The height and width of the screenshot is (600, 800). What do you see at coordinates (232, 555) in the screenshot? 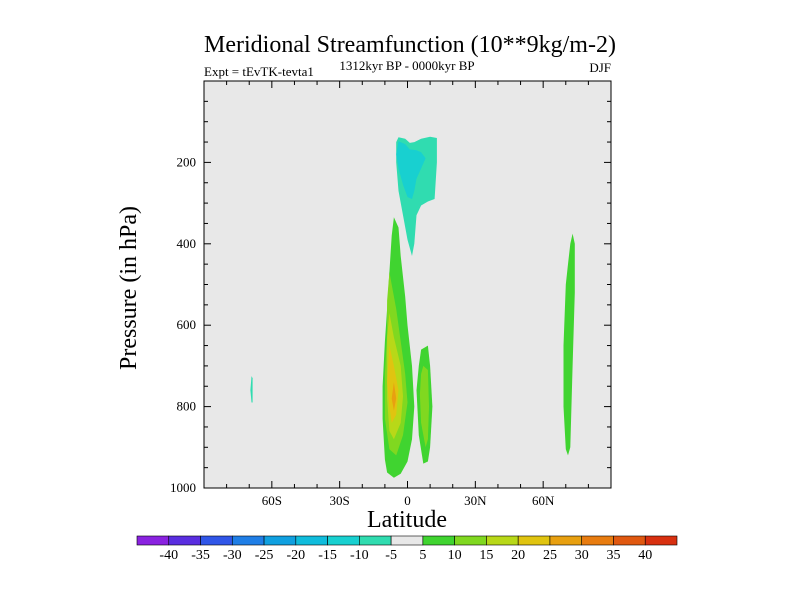
I see `colorbar-label: -30` at bounding box center [232, 555].